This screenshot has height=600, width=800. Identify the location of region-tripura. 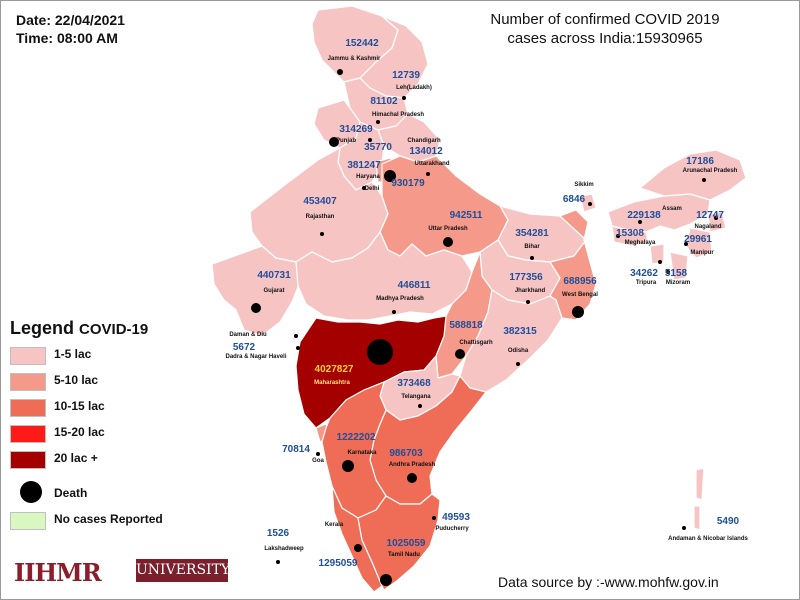
(657, 254).